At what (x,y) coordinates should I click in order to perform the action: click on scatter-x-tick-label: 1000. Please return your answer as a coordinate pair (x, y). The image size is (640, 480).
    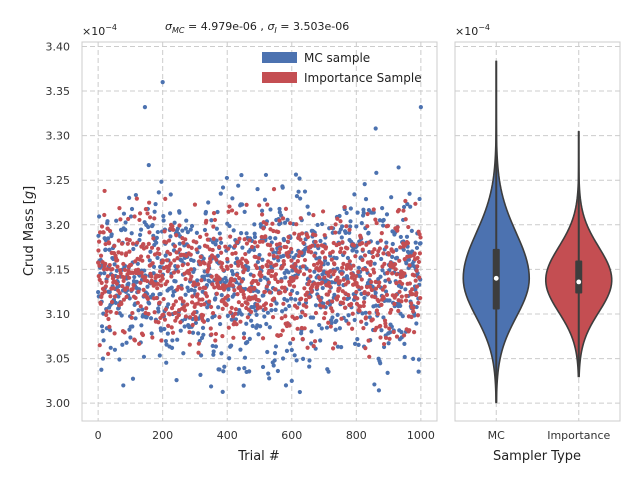
    Looking at the image, I should click on (421, 435).